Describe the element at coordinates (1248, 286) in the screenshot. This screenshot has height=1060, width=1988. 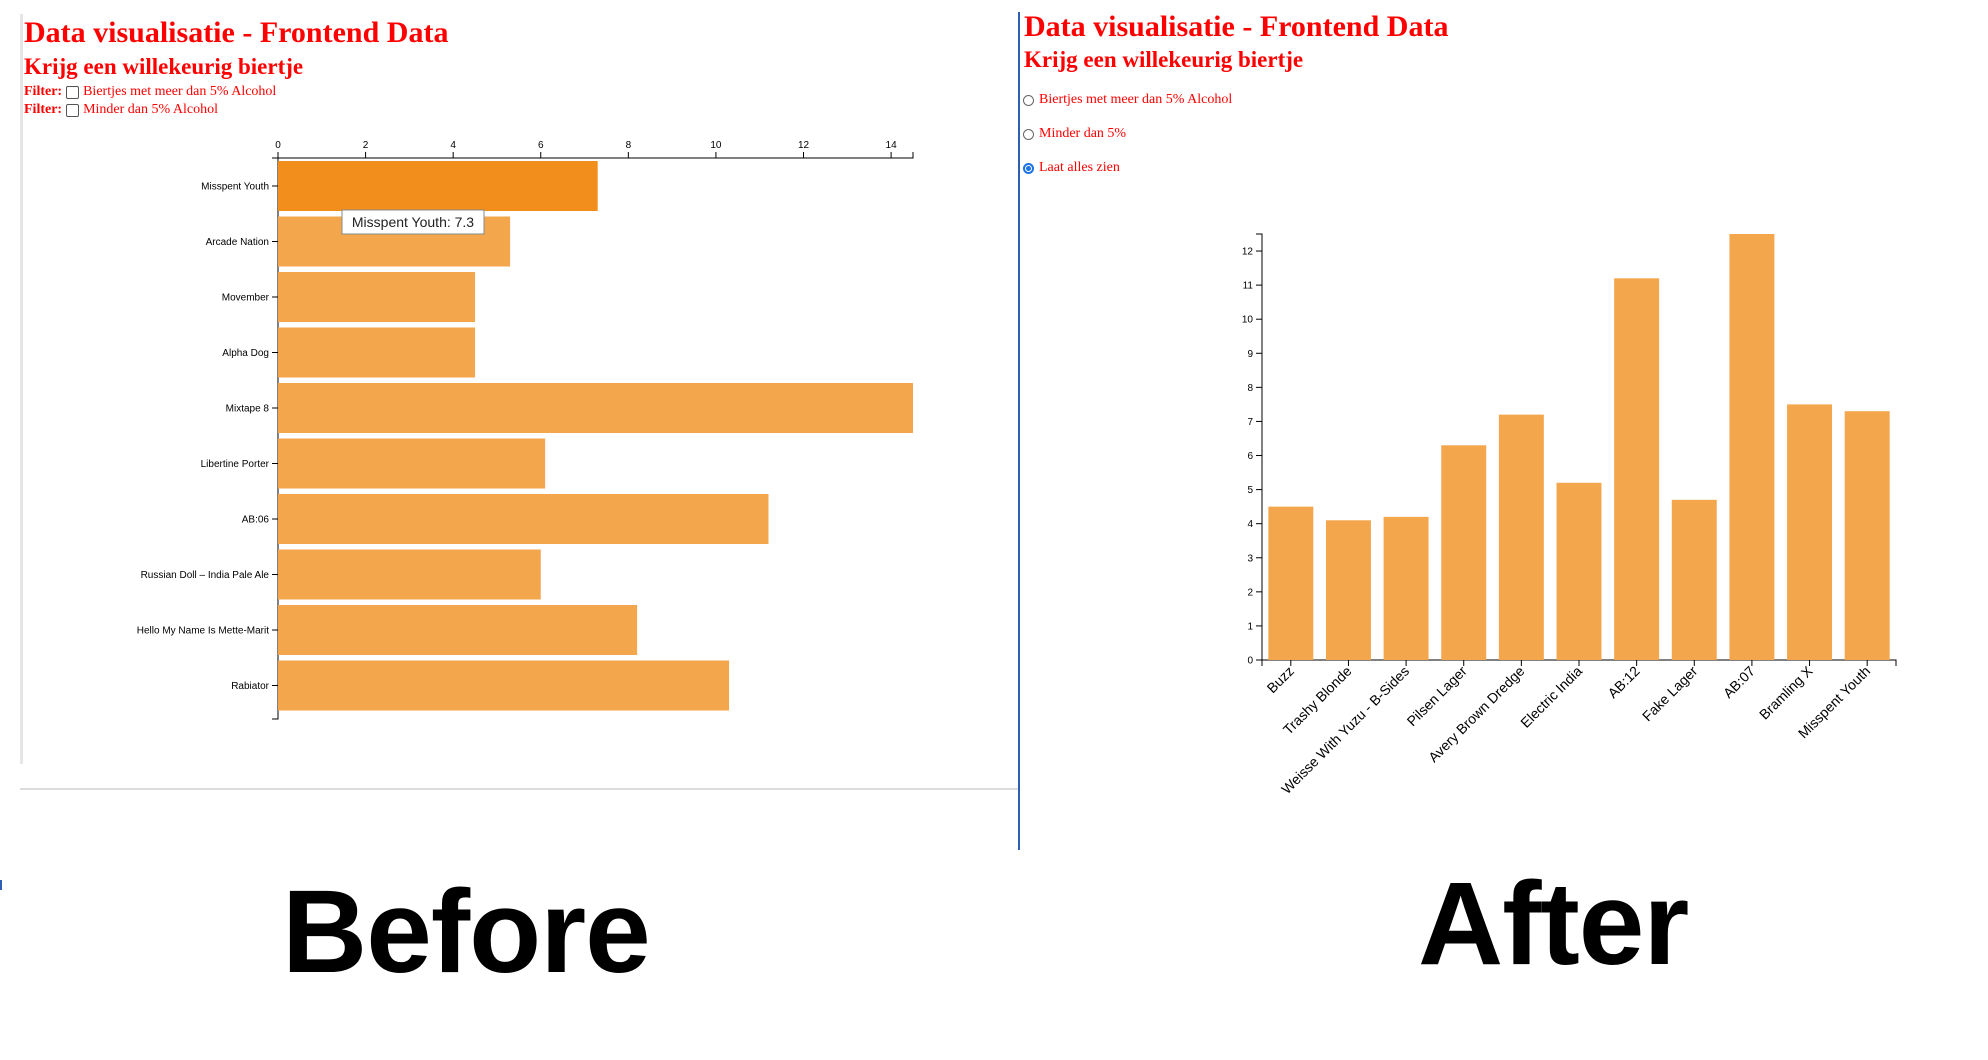
I see `y-tick-label: 11` at that location.